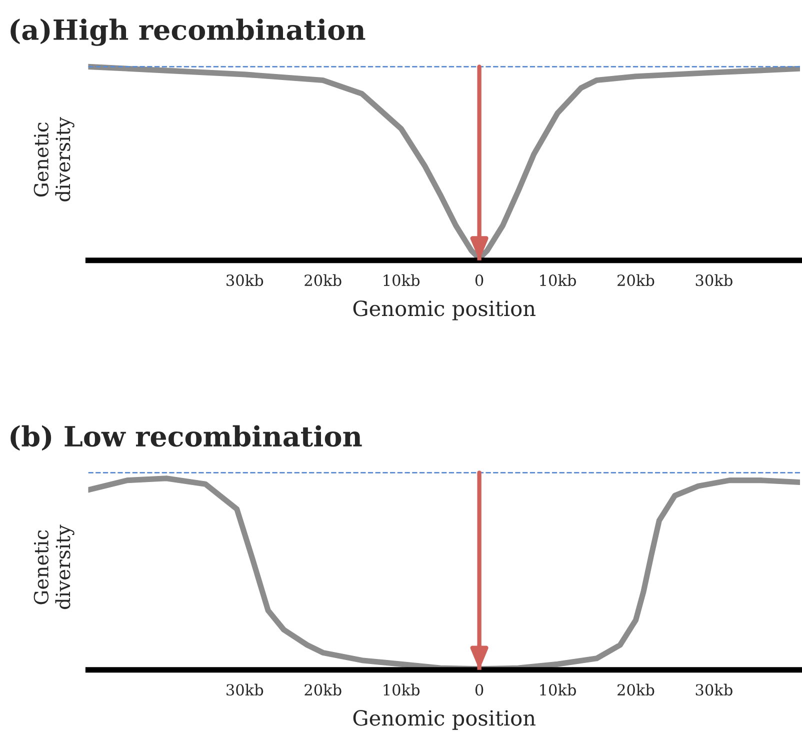  What do you see at coordinates (186, 438) in the screenshot?
I see `chart-title: (b) Low recombination` at bounding box center [186, 438].